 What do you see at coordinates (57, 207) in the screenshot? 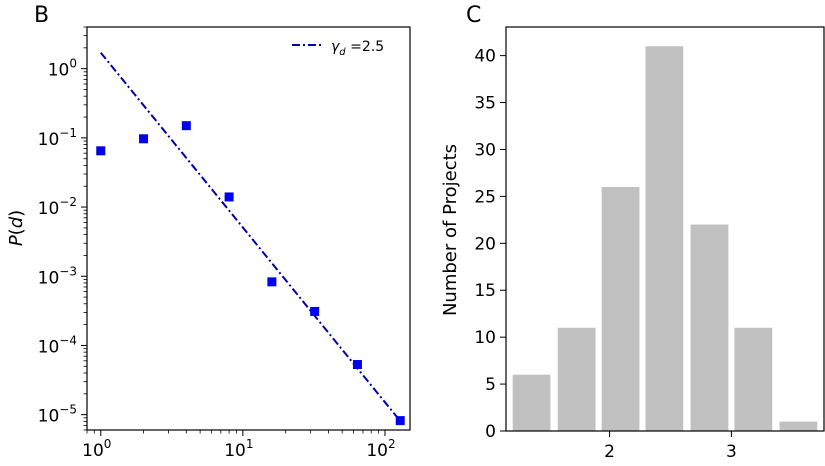
I see `y-tick-label: 10⁻²` at bounding box center [57, 207].